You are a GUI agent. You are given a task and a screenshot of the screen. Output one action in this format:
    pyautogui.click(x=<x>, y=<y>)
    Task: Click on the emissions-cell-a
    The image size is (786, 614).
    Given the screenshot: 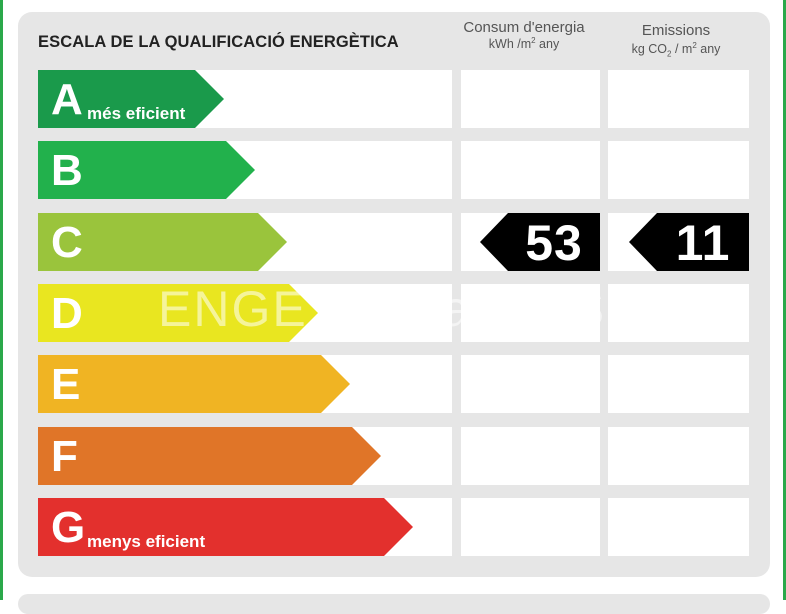 What is the action you would take?
    pyautogui.click(x=678, y=99)
    